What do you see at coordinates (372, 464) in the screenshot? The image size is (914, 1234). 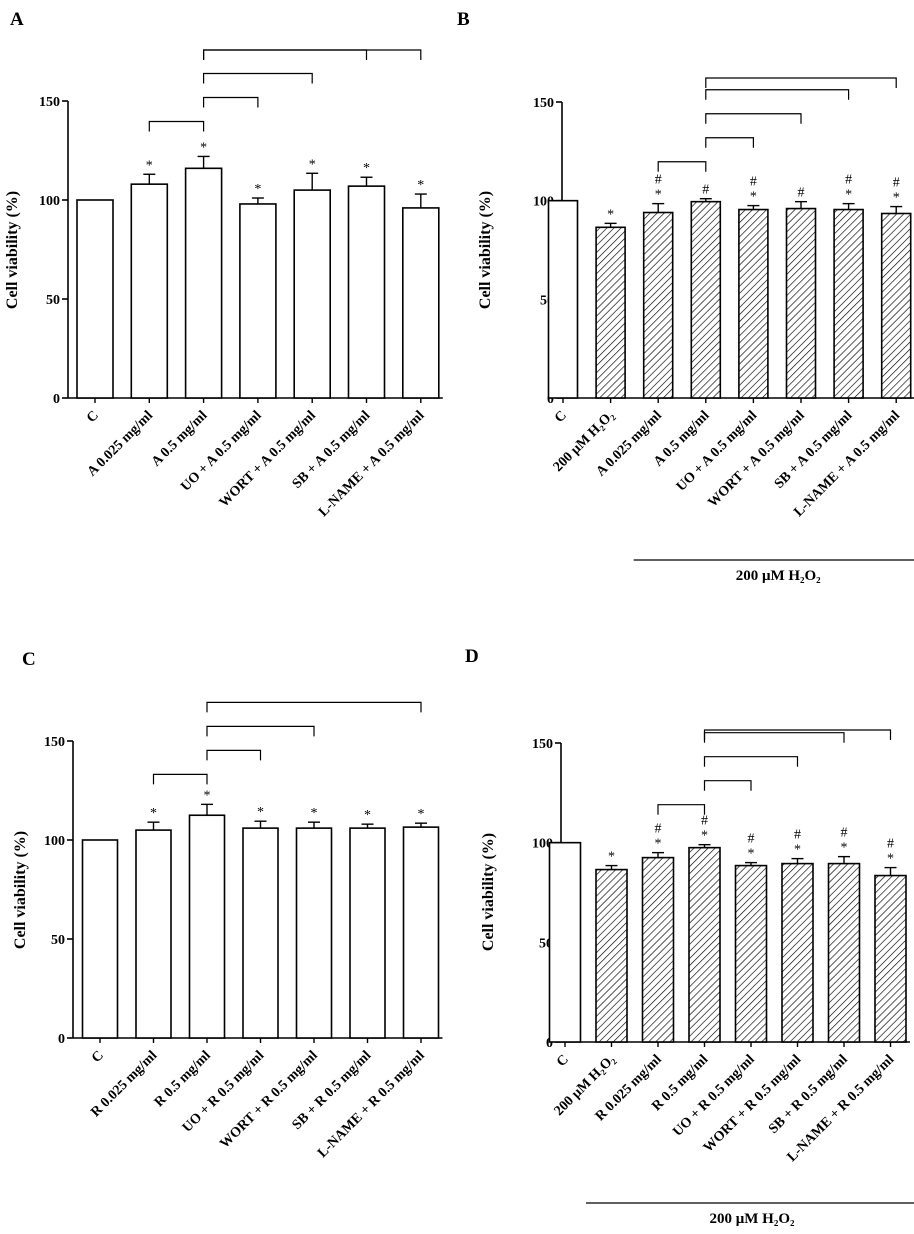 I see `category-label: L-NAME + A 0.5 mg/ml` at bounding box center [372, 464].